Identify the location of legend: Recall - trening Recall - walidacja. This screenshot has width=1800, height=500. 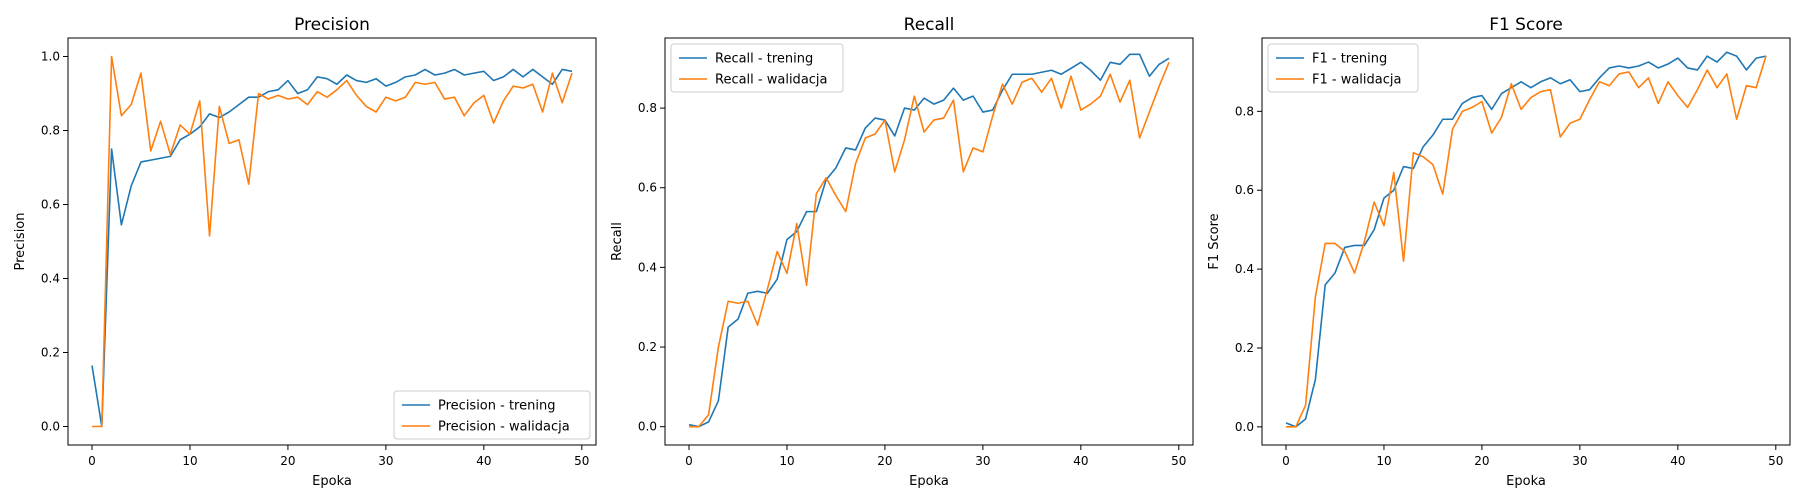
(757, 68).